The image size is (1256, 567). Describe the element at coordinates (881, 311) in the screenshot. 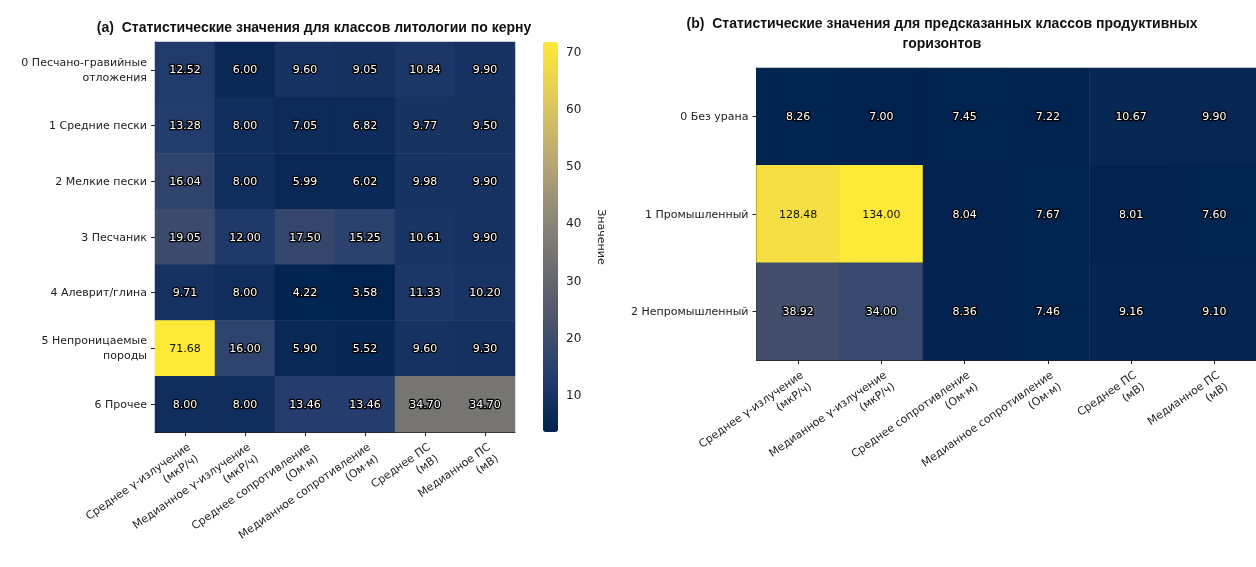

I see `data-label: 34.00` at that location.